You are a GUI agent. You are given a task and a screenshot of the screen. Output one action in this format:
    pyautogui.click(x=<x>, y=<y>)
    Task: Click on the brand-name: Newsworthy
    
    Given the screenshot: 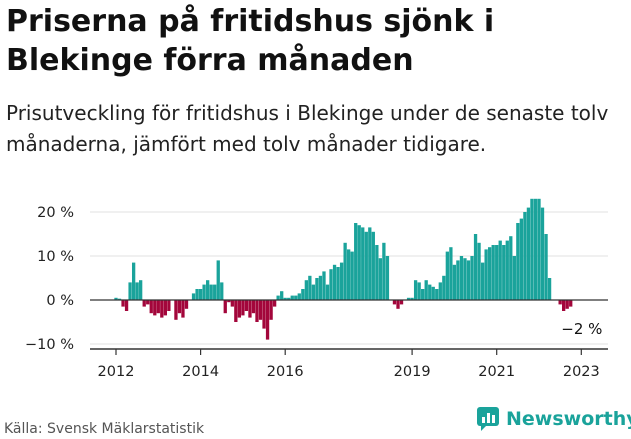 What is the action you would take?
    pyautogui.click(x=568, y=419)
    